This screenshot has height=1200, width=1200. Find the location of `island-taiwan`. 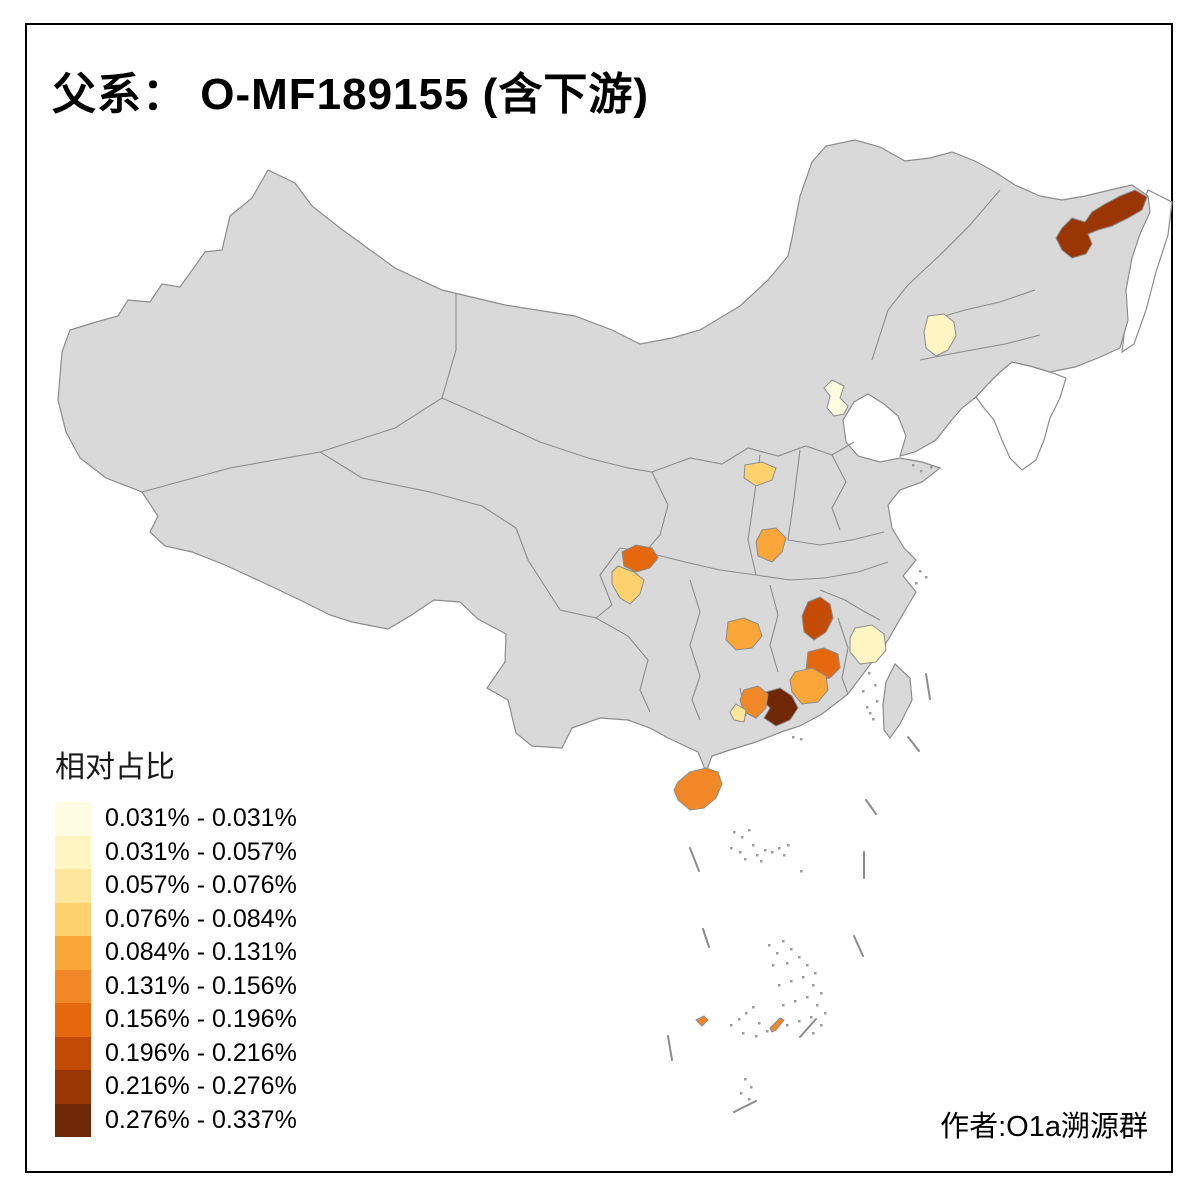

island-taiwan is located at coordinates (897, 701).